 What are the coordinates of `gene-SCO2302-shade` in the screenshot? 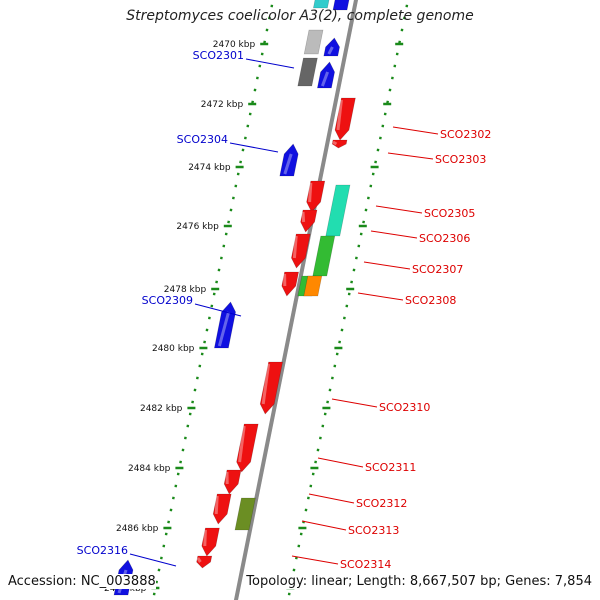 It's located at (339, 115).